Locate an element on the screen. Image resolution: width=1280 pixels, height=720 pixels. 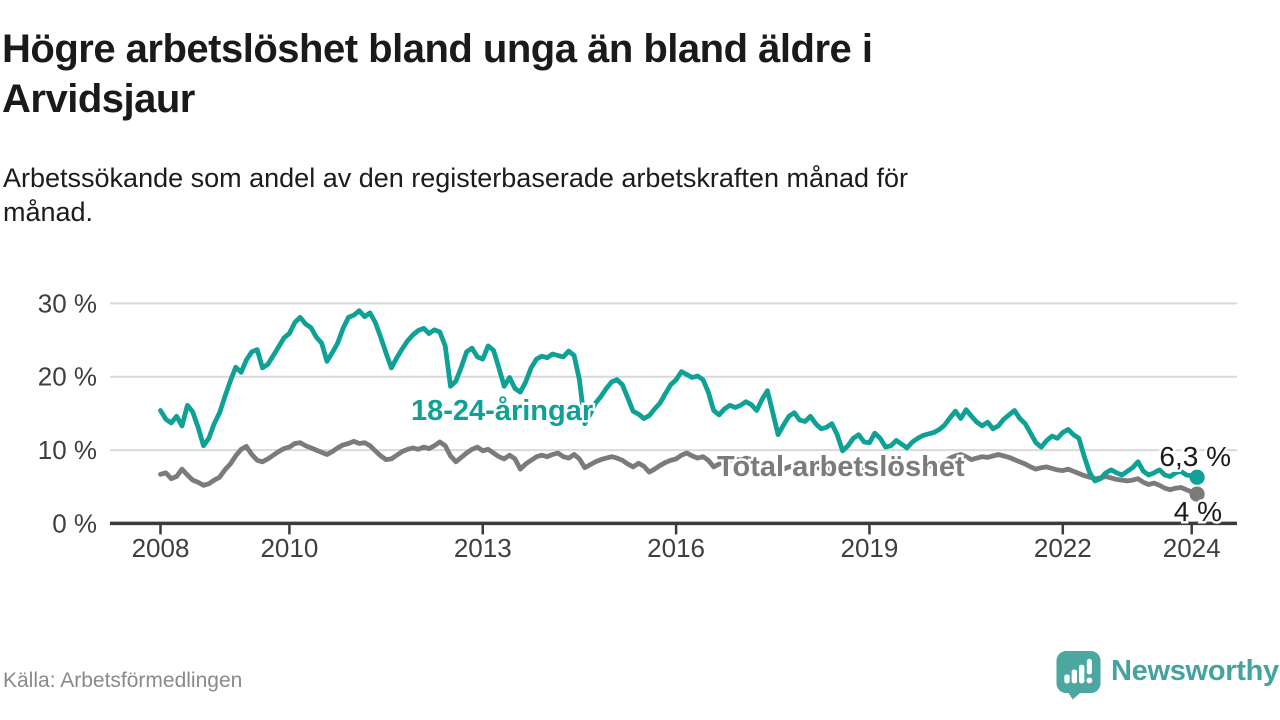
x-tick-label-2016: 2016 is located at coordinates (676, 548).